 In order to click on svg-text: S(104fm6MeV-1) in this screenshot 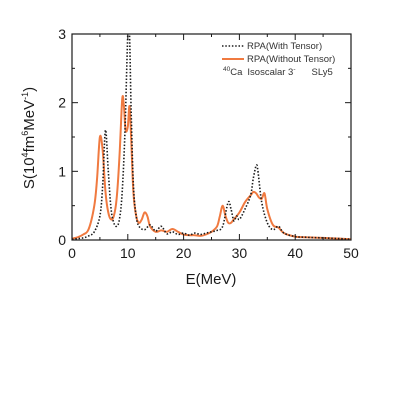, I will do `click(29, 138)`.